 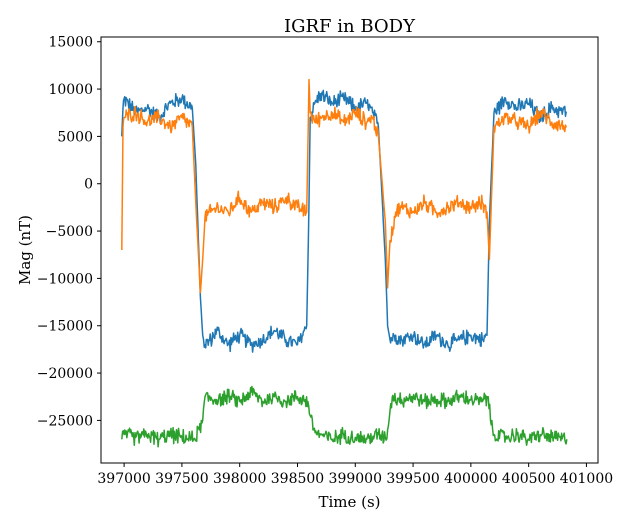 I want to click on y-tick-label: 15000, so click(x=70, y=43).